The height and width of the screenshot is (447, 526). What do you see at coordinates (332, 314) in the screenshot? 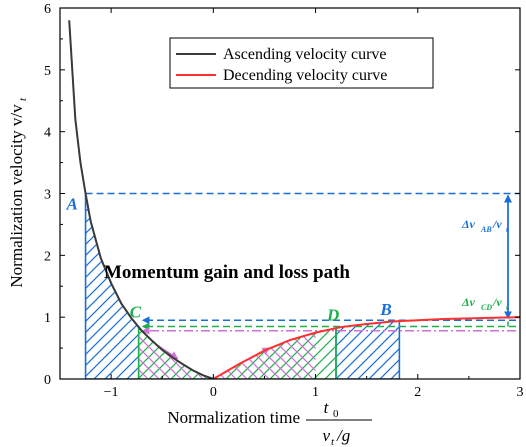
I see `point-label-d: D` at bounding box center [332, 314].